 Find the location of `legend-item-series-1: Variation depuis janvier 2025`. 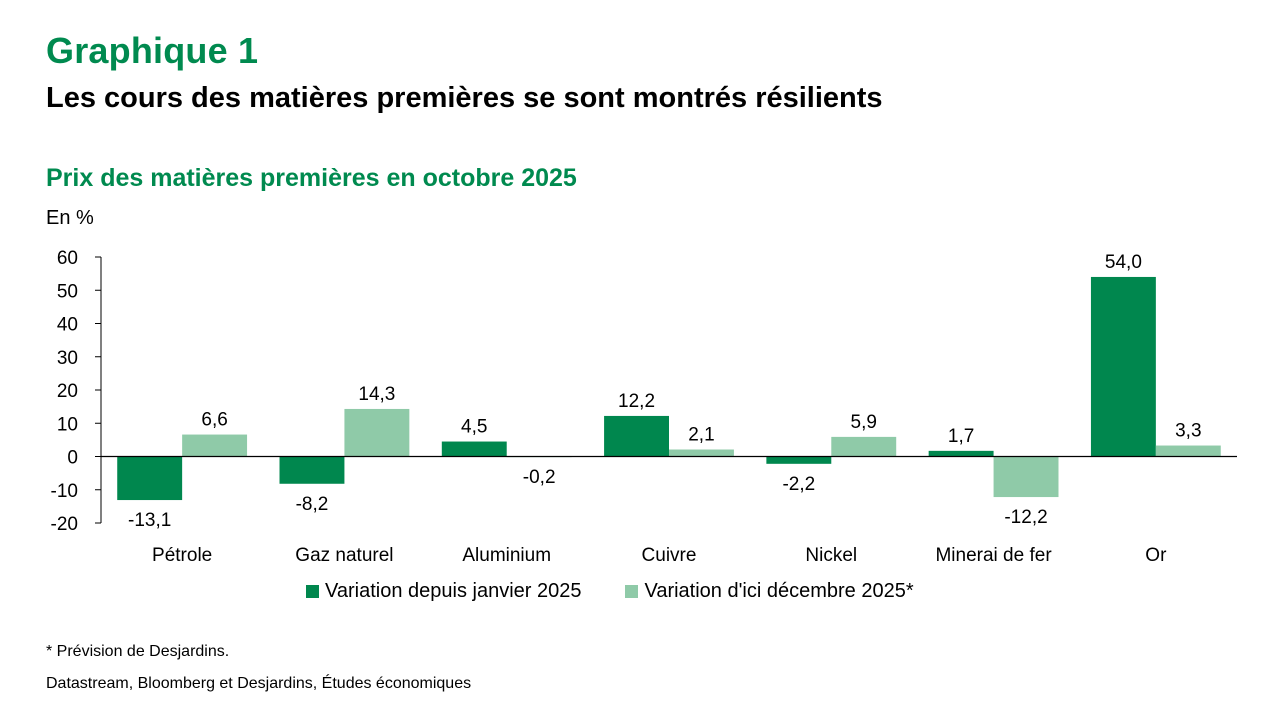

legend-item-series-1: Variation depuis janvier 2025 is located at coordinates (443, 591).